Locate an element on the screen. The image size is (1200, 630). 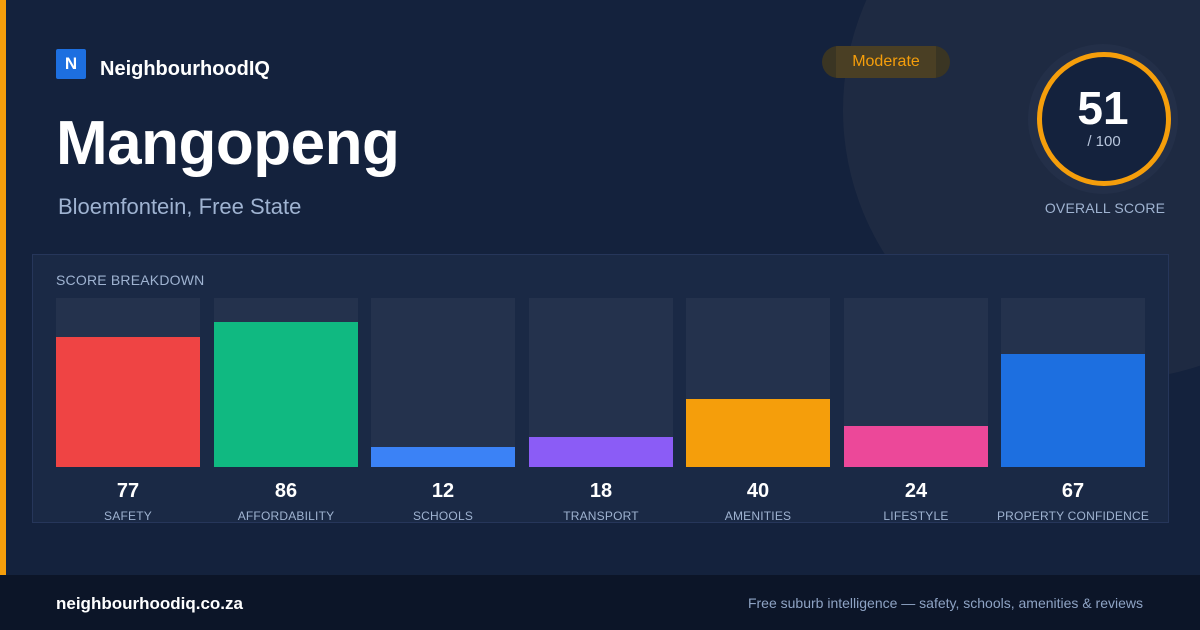
brand-name: NeighbourhoodIQ is located at coordinates (185, 69).